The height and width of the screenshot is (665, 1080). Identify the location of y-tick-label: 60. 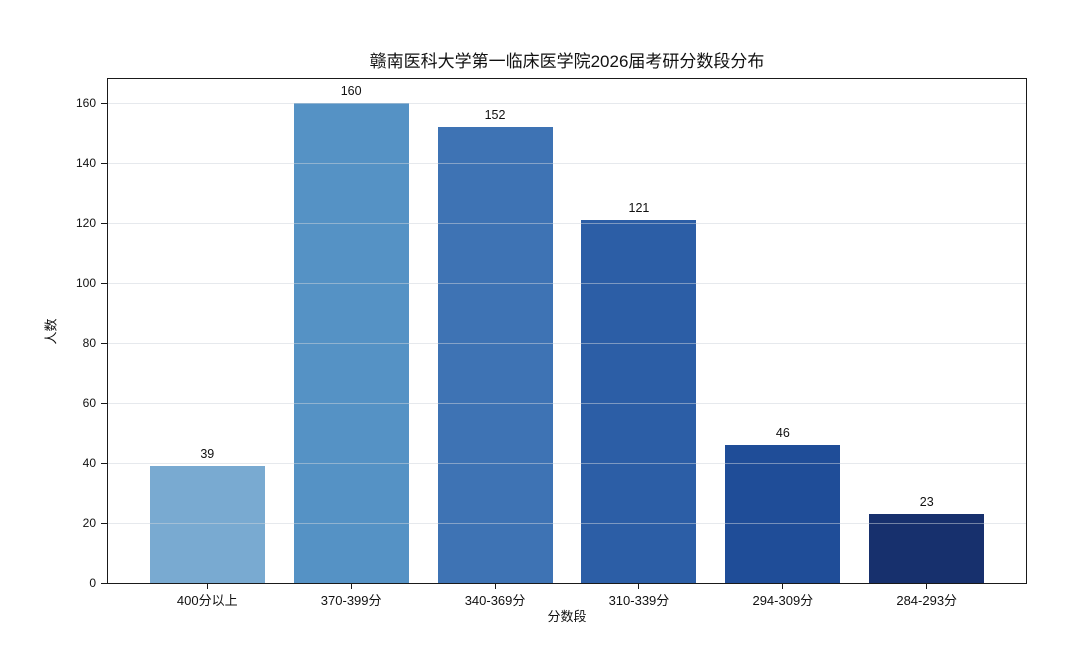
(89, 403).